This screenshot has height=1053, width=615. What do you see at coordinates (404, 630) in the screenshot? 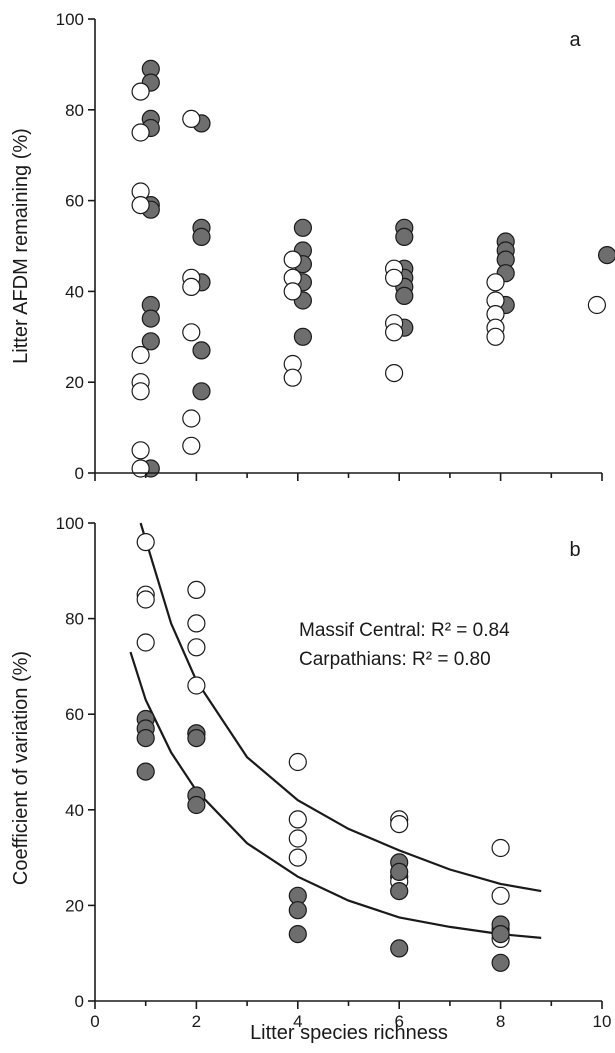
I see `annotation-massif-central: Massif Central: R² = 0.84` at bounding box center [404, 630].